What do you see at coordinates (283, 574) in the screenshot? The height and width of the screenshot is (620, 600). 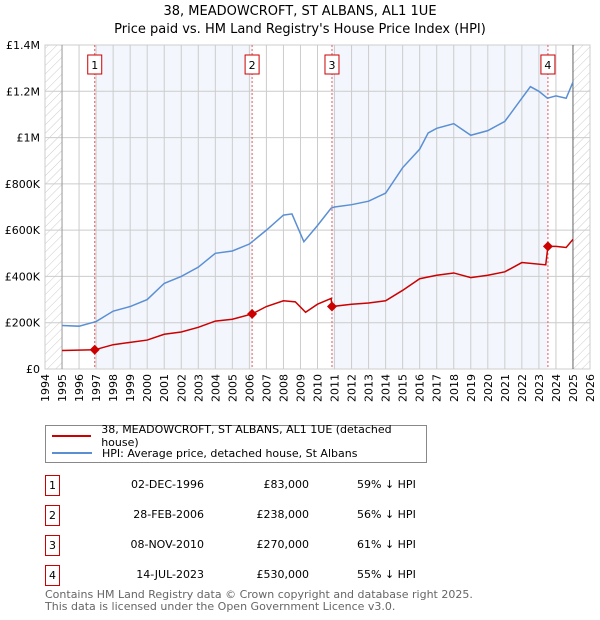 I see `sale-price: £530,000` at bounding box center [283, 574].